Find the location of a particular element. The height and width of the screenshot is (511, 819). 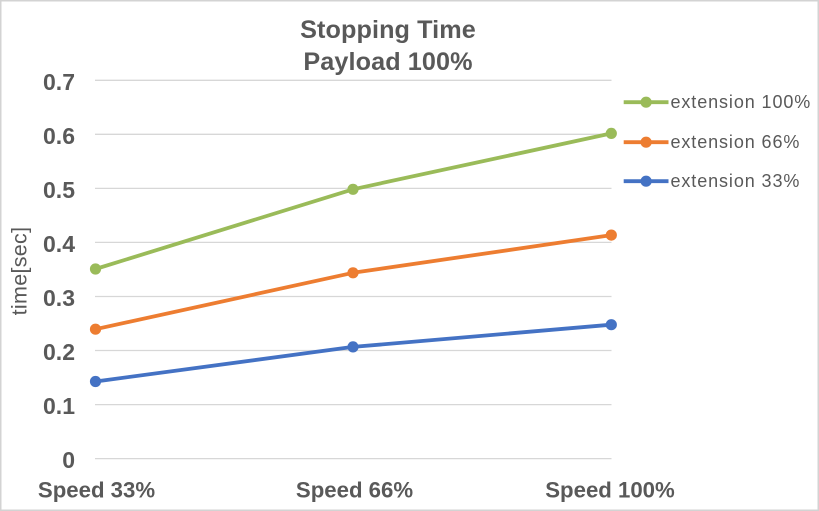

svg-text: 0.6 is located at coordinates (59, 136).